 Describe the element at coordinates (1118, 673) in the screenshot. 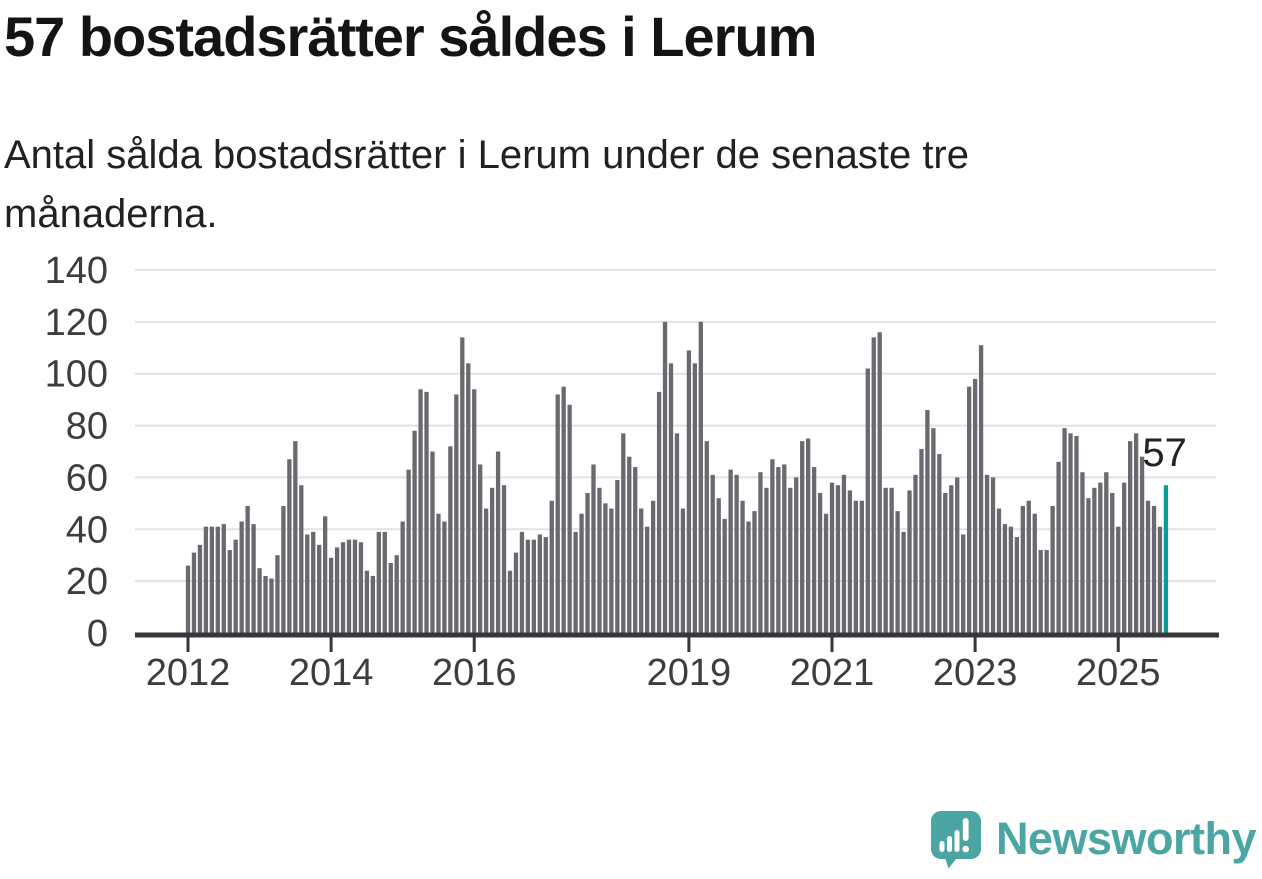

I see `x-tick-label: 2025` at that location.